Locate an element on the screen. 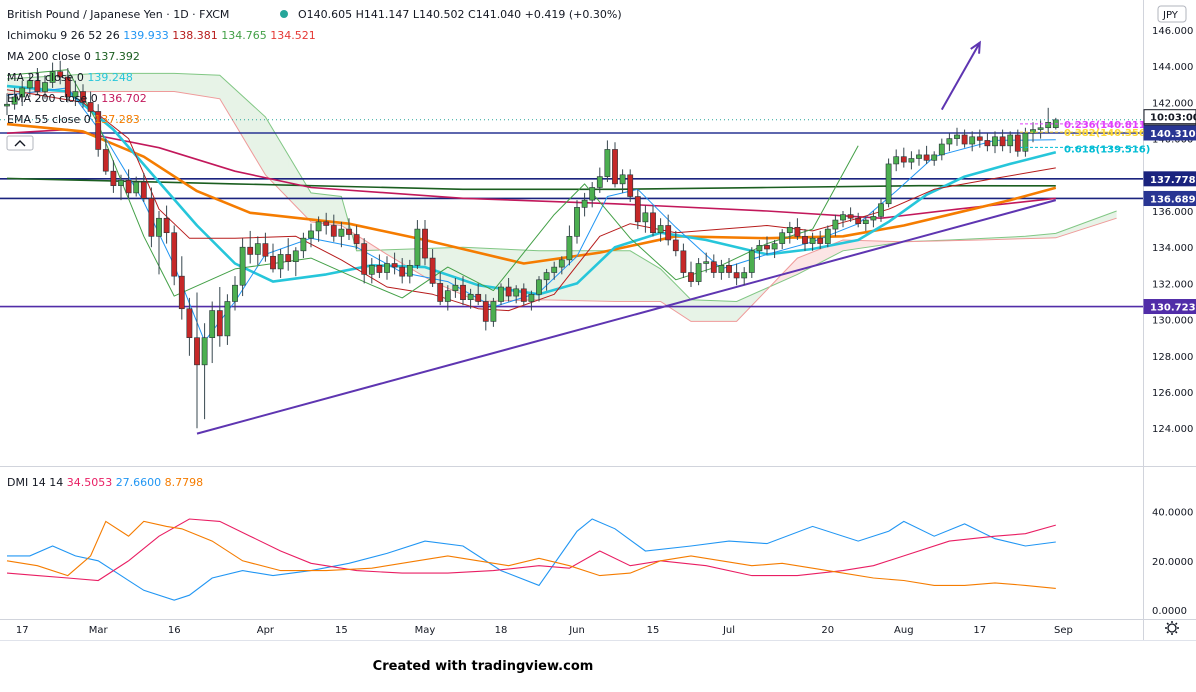 The height and width of the screenshot is (692, 1196). price-tag-box is located at coordinates (1169, 199).